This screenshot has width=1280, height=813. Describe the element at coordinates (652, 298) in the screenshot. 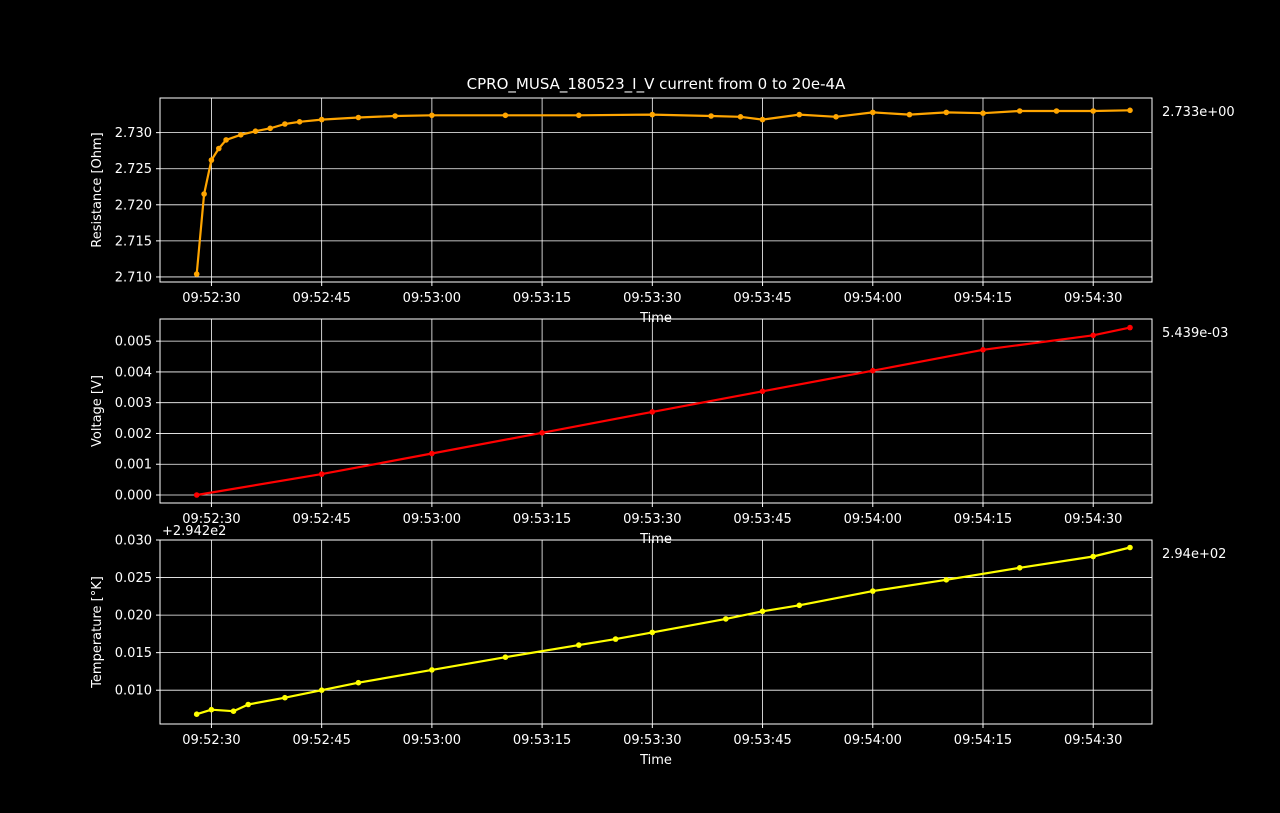

I see `resistance-x-tick-label: 09:53:30` at that location.